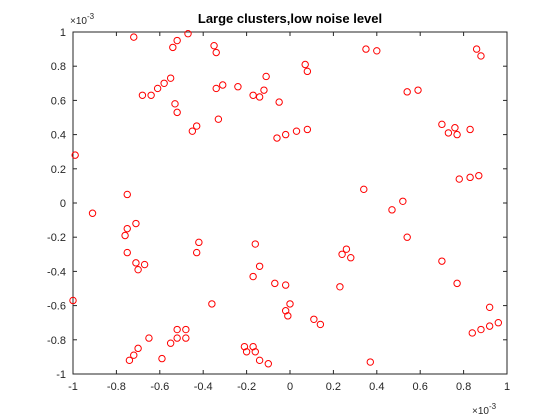 This screenshot has height=420, width=560. I want to click on y-tick-label: 0.4, so click(58, 136).